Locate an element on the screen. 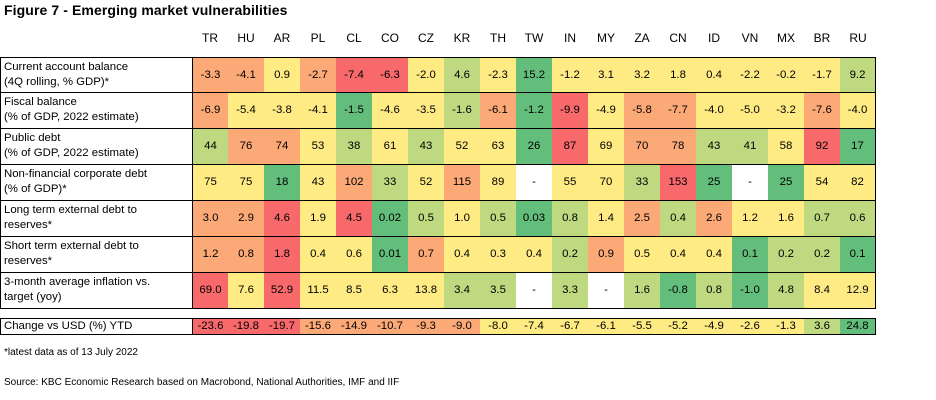  table-cell-in: -1.2 is located at coordinates (570, 75).